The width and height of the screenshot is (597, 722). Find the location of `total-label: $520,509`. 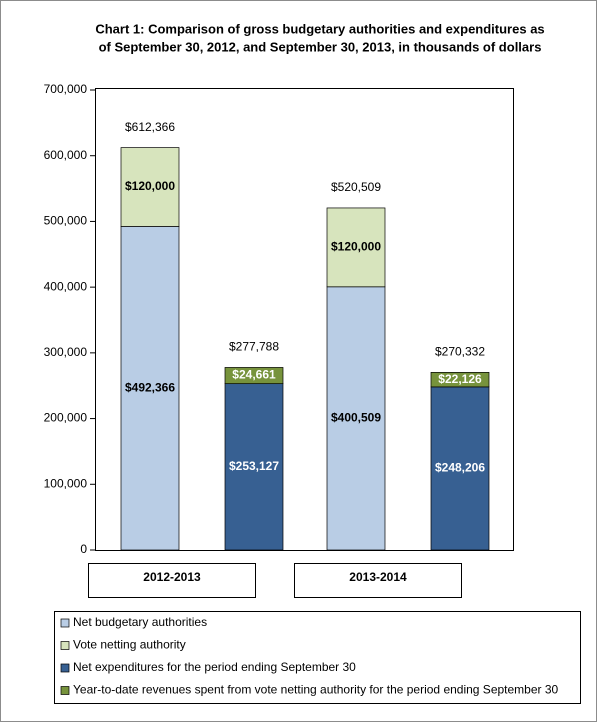

total-label: $520,509 is located at coordinates (356, 187).